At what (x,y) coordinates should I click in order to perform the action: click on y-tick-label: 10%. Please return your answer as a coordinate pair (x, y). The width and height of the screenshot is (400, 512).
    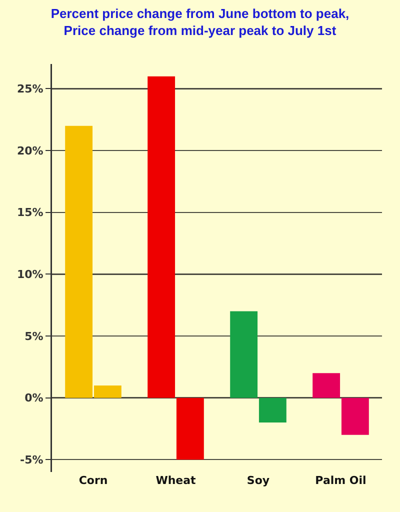
    Looking at the image, I should click on (30, 275).